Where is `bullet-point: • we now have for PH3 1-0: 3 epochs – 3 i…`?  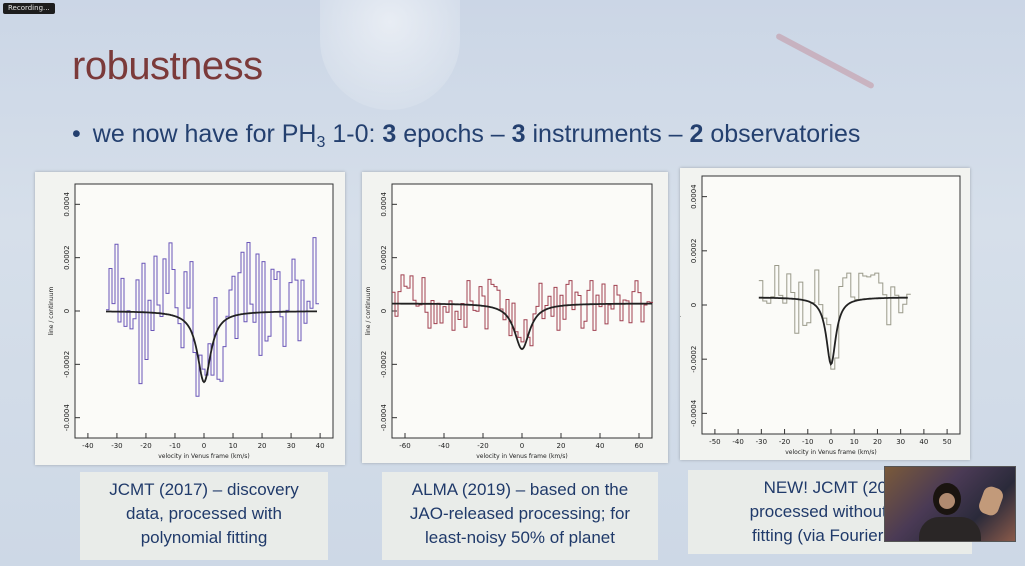 bullet-point: • we now have for PH3 1-0: 3 epochs – 3 i… is located at coordinates (466, 136).